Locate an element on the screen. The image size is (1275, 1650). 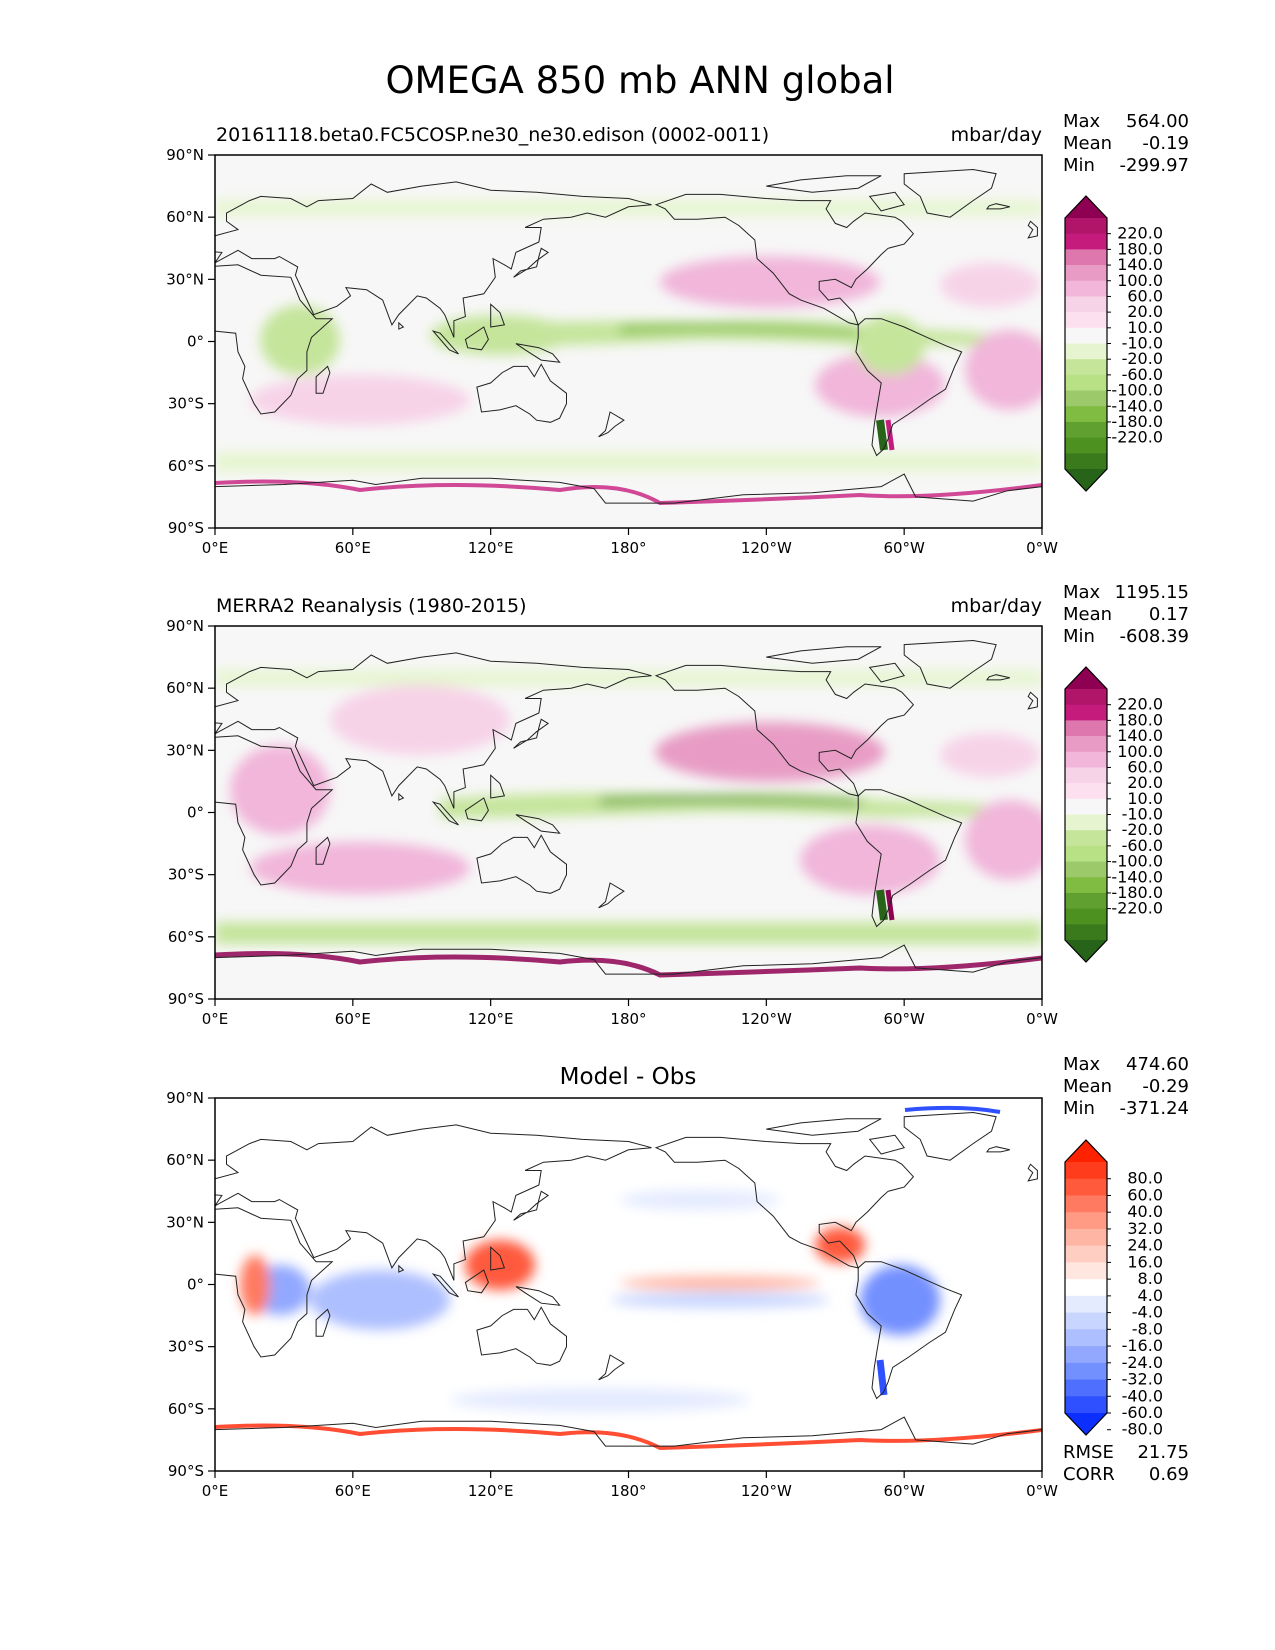
amazon-upward is located at coordinates (890, 345).